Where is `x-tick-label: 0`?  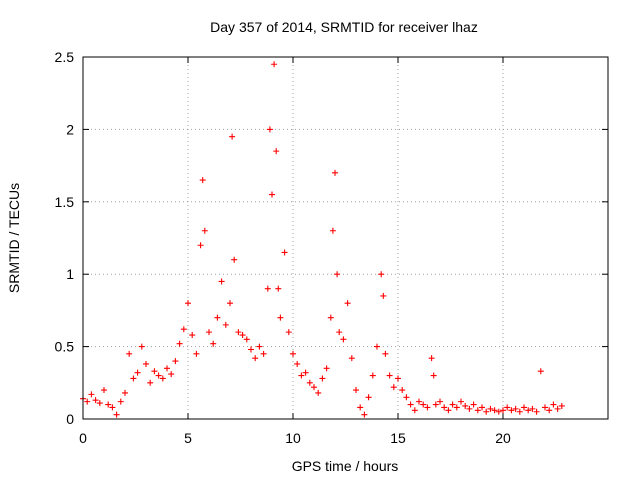
x-tick-label: 0 is located at coordinates (83, 438).